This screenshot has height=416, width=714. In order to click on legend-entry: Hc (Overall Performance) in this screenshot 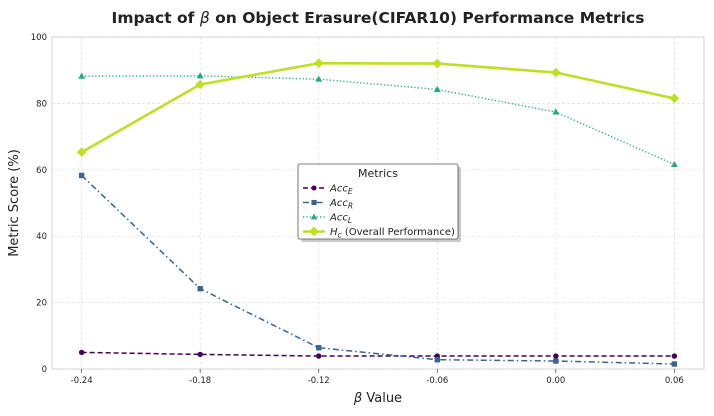, I will do `click(379, 233)`.